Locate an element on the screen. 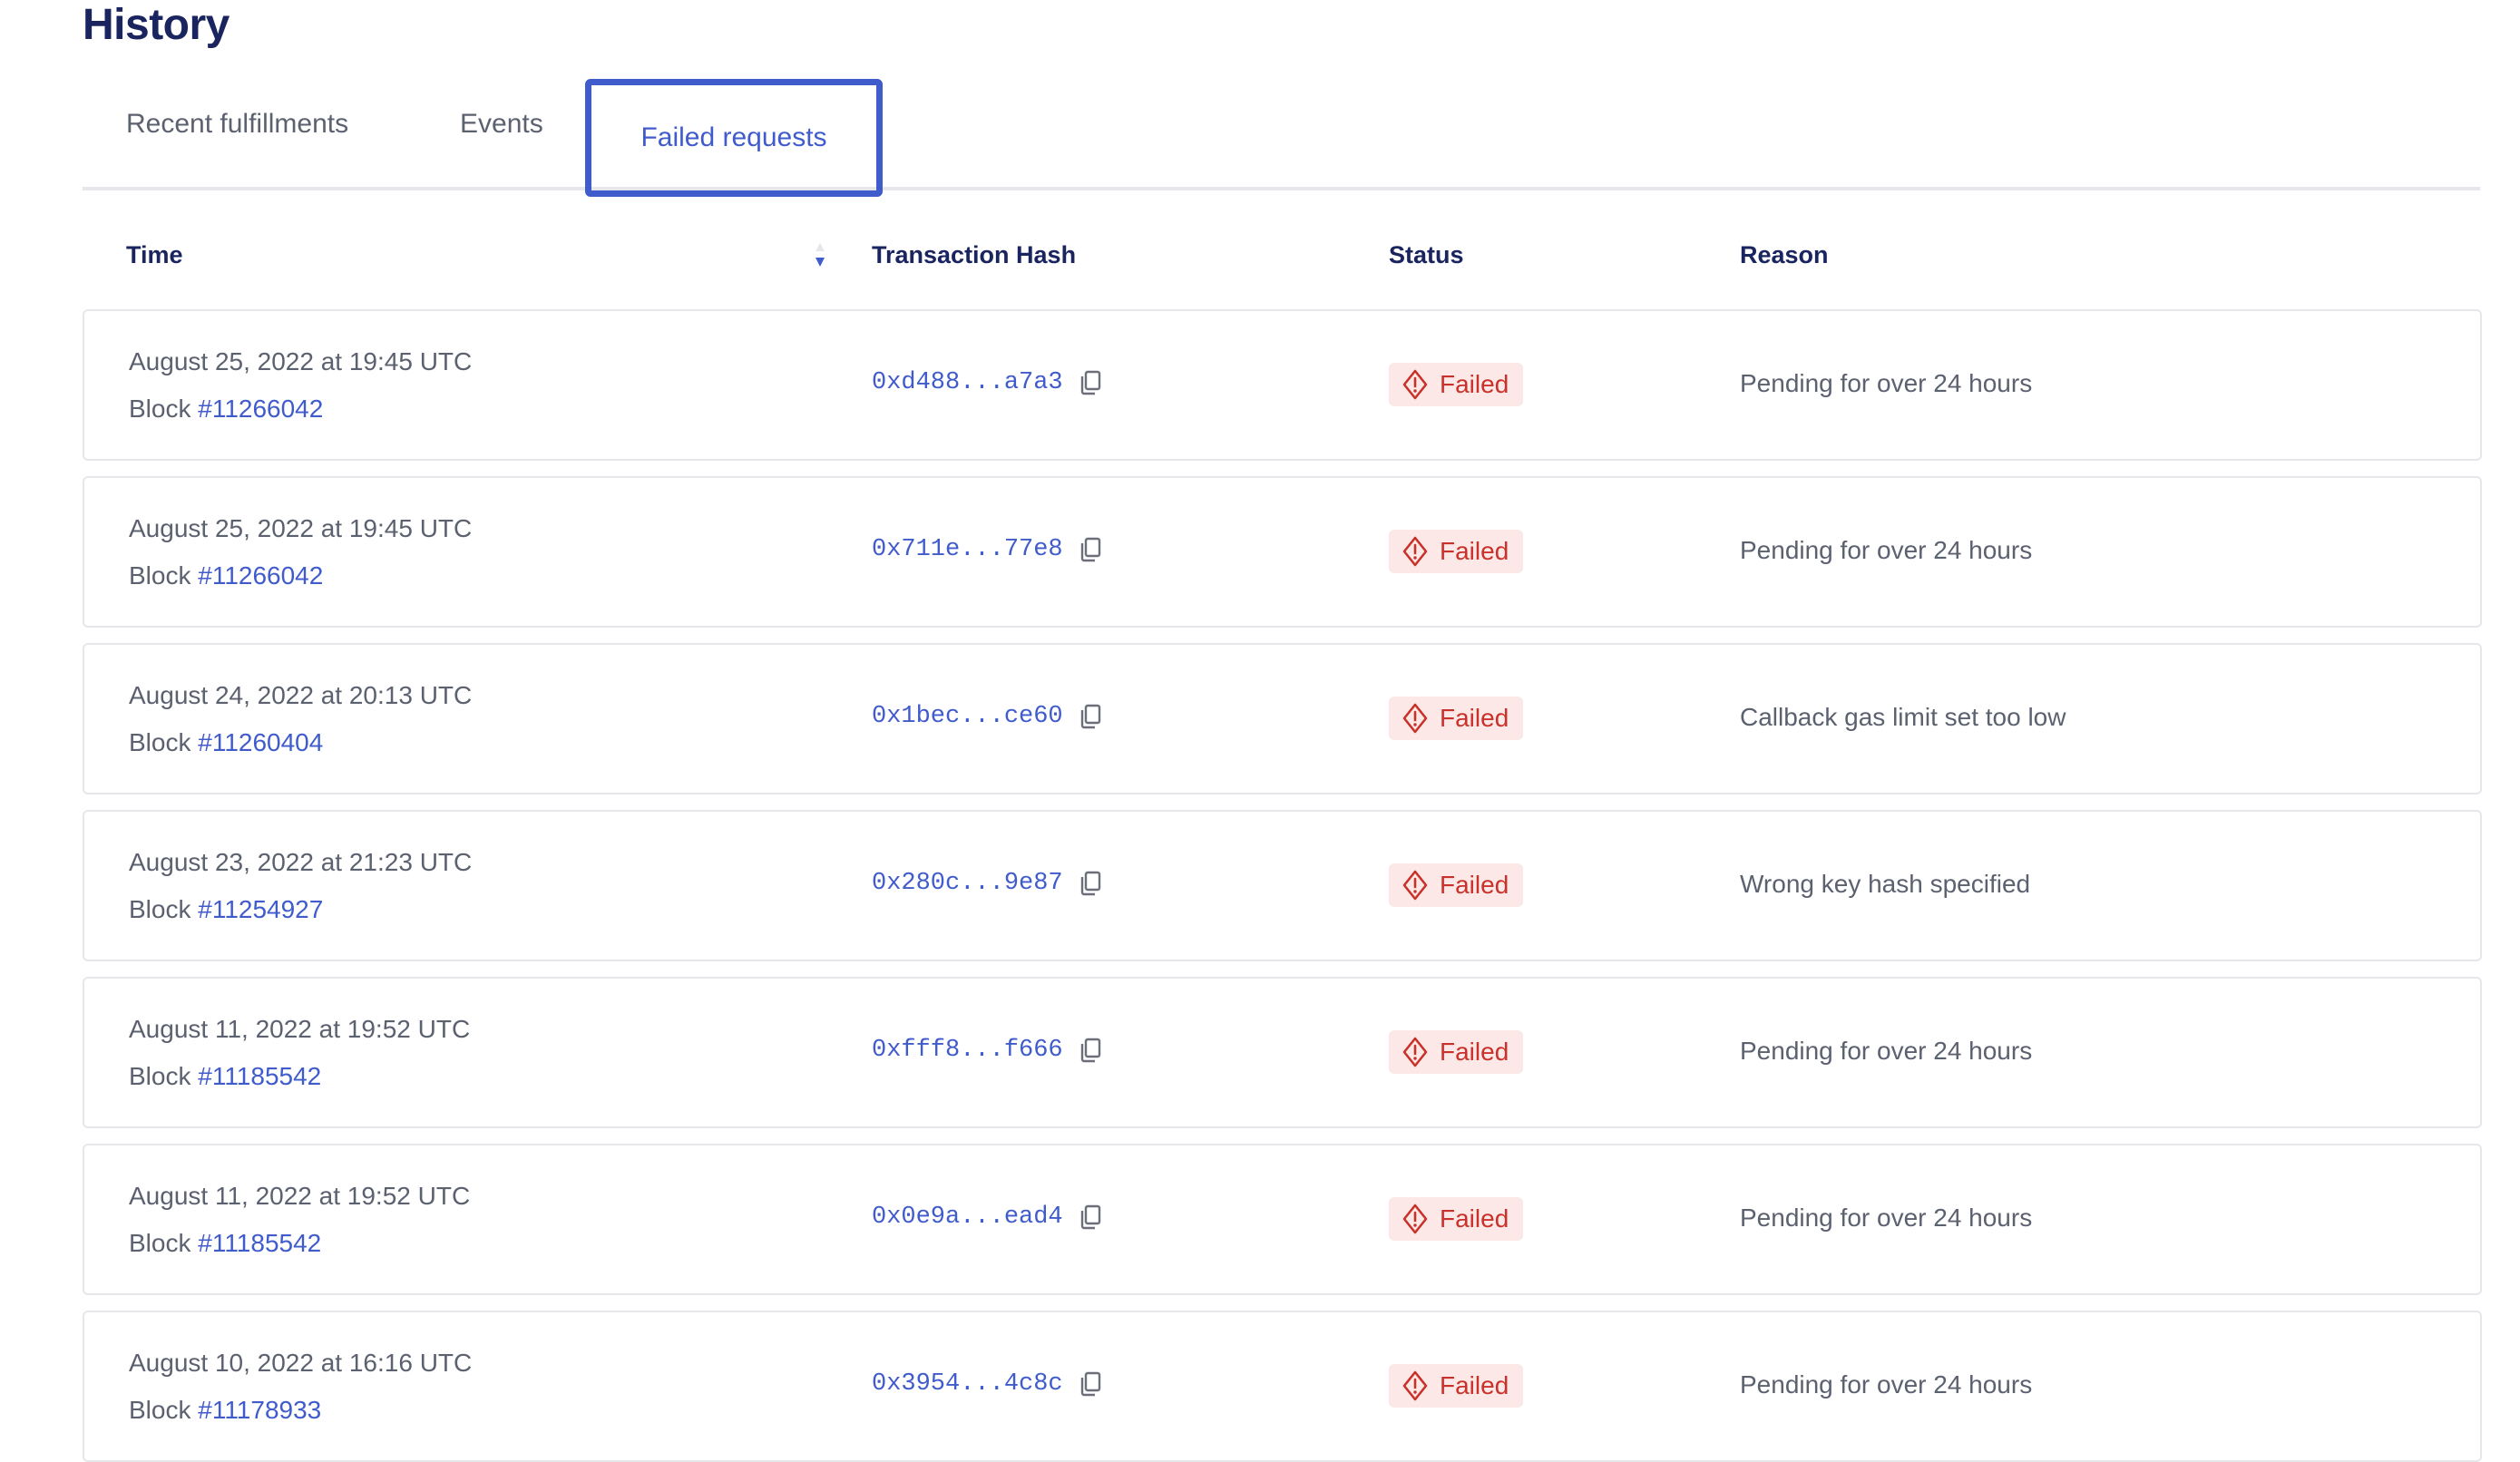 The width and height of the screenshot is (2520, 1462). transaction-hash: 0x280c...9e87 is located at coordinates (986, 883).